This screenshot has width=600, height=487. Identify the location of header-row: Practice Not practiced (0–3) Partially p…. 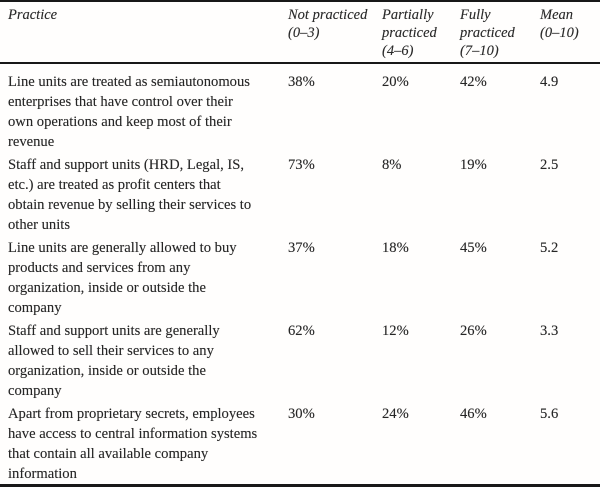
(300, 32).